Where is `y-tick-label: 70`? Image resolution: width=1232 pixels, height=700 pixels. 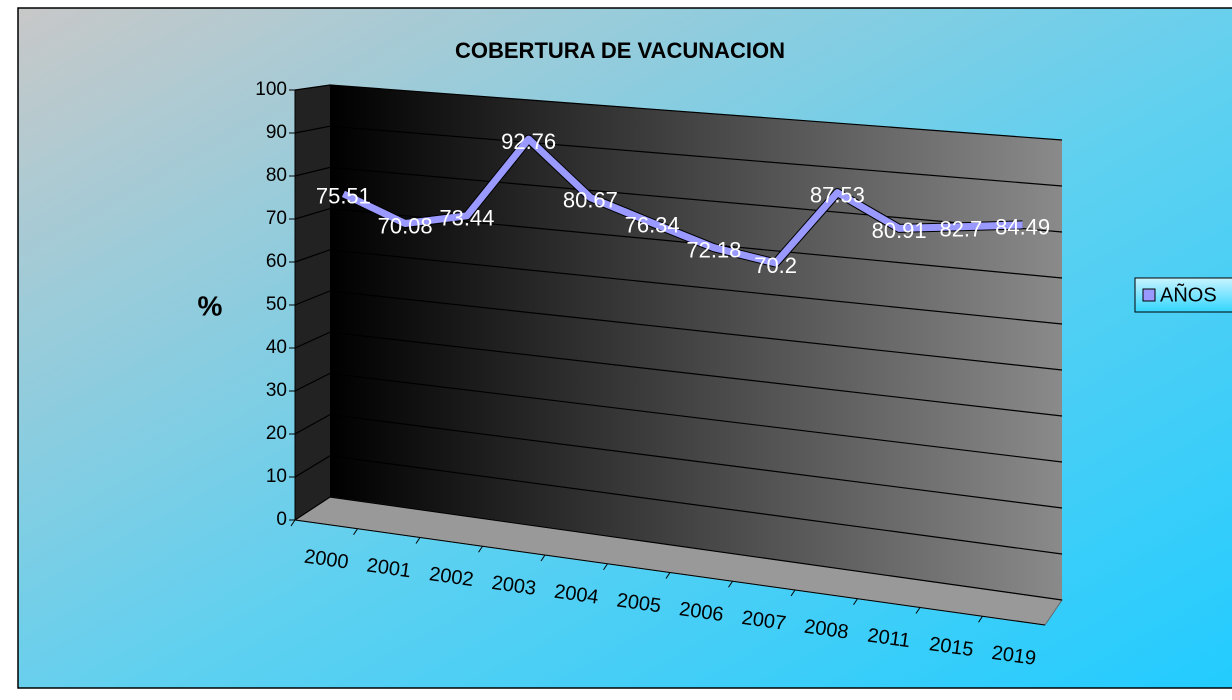
y-tick-label: 70 is located at coordinates (276, 218).